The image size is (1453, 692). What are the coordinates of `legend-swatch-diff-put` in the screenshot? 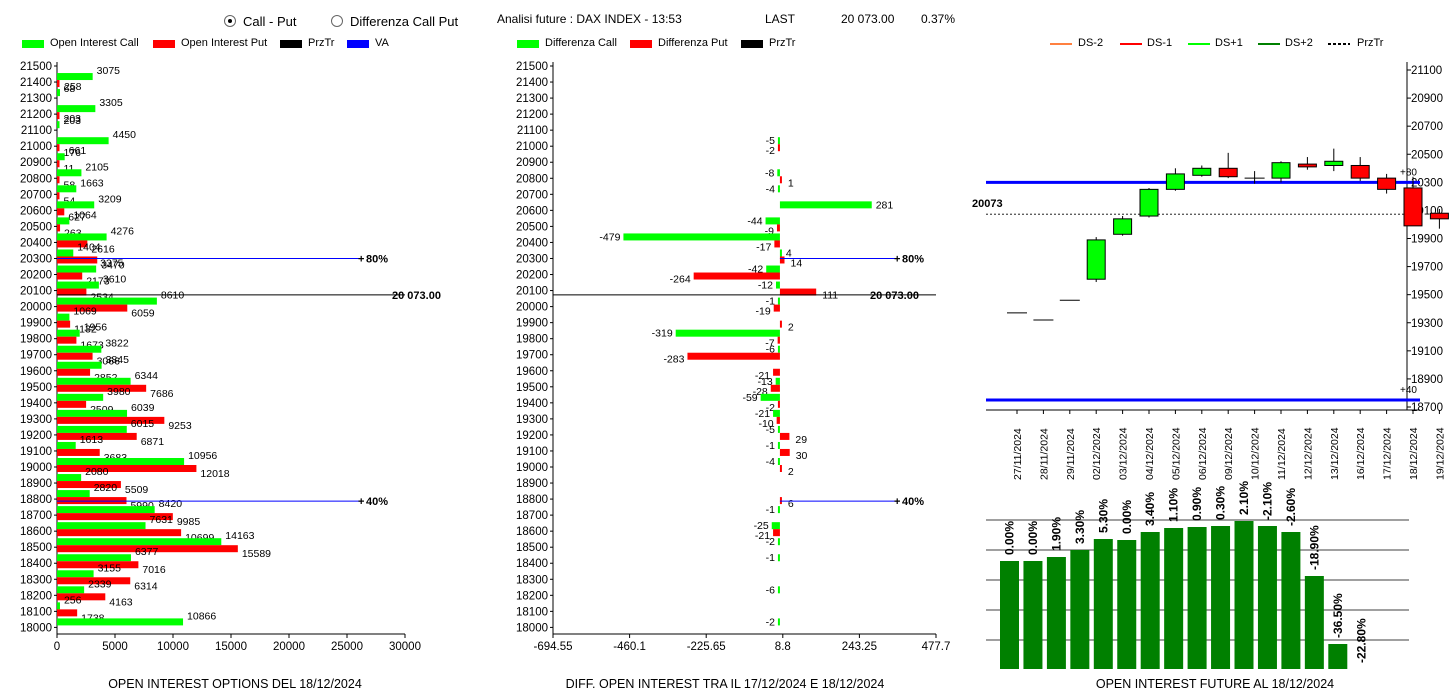 It's located at (641, 44).